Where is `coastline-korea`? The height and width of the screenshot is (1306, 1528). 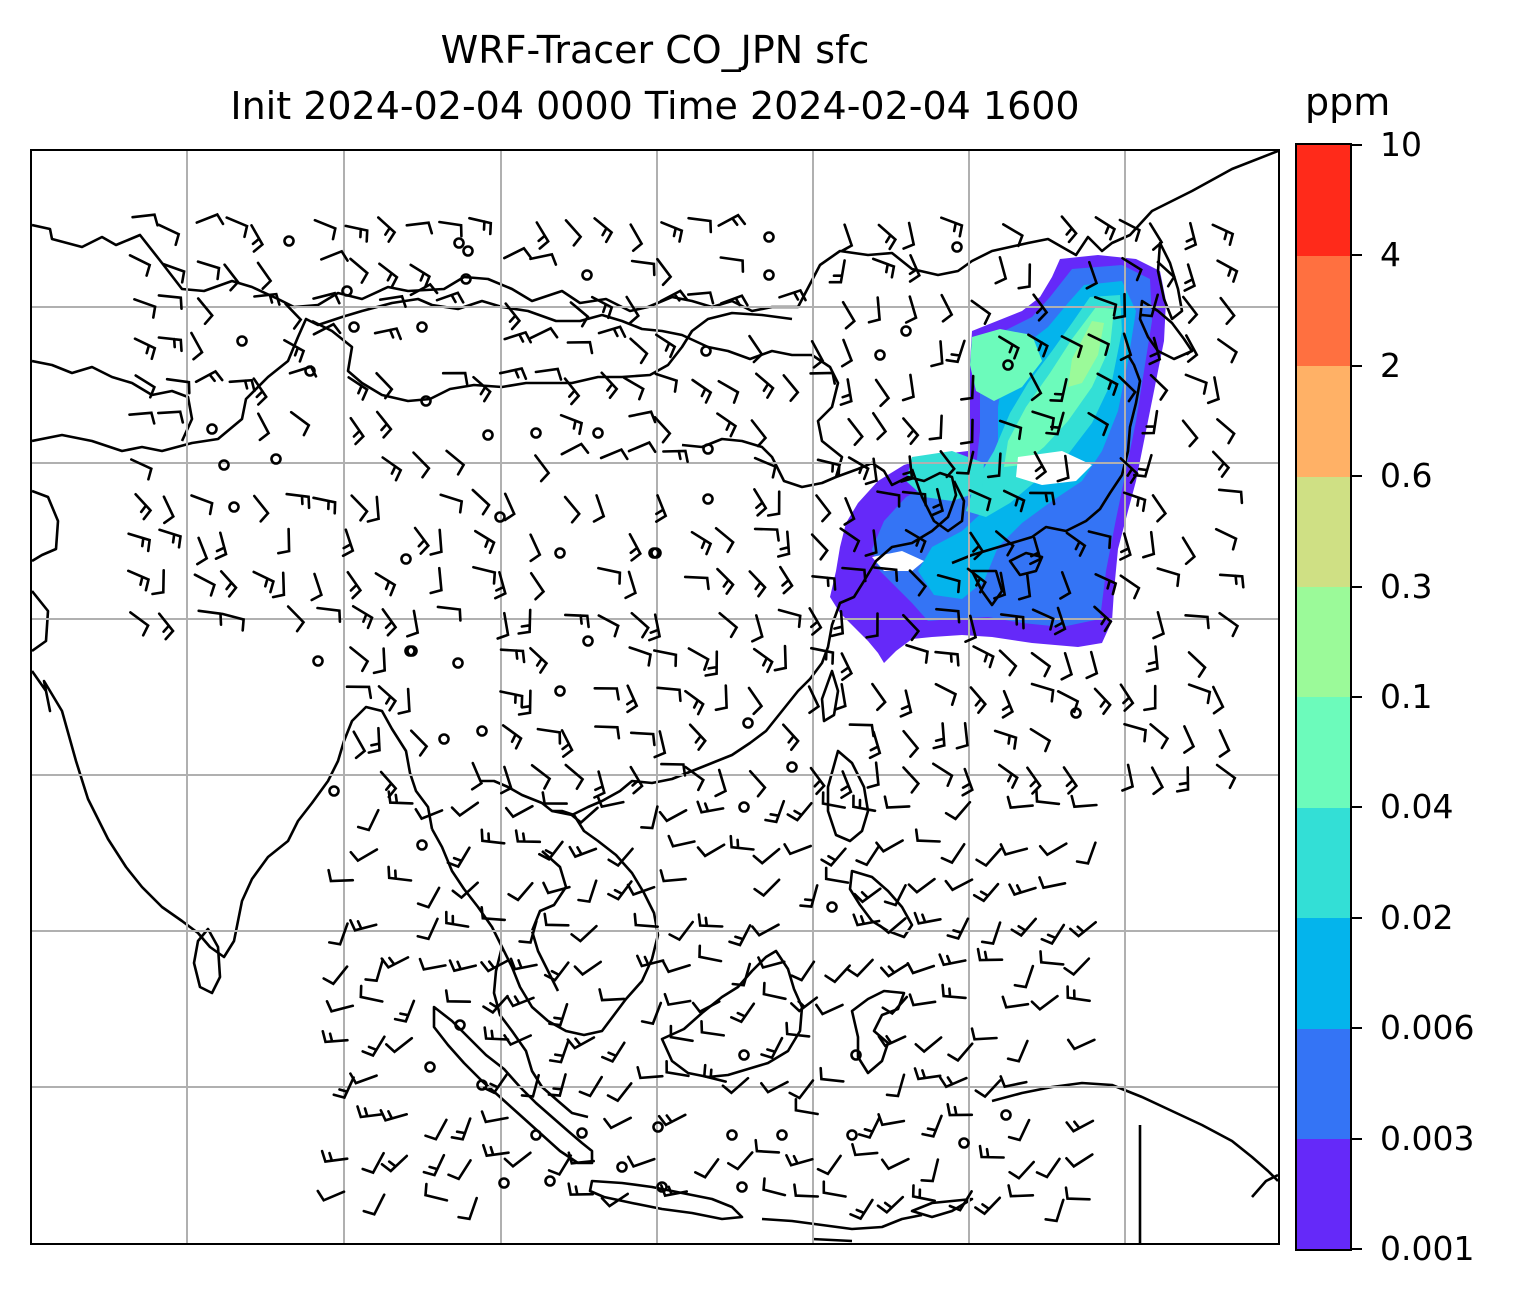 coastline-korea is located at coordinates (938, 500).